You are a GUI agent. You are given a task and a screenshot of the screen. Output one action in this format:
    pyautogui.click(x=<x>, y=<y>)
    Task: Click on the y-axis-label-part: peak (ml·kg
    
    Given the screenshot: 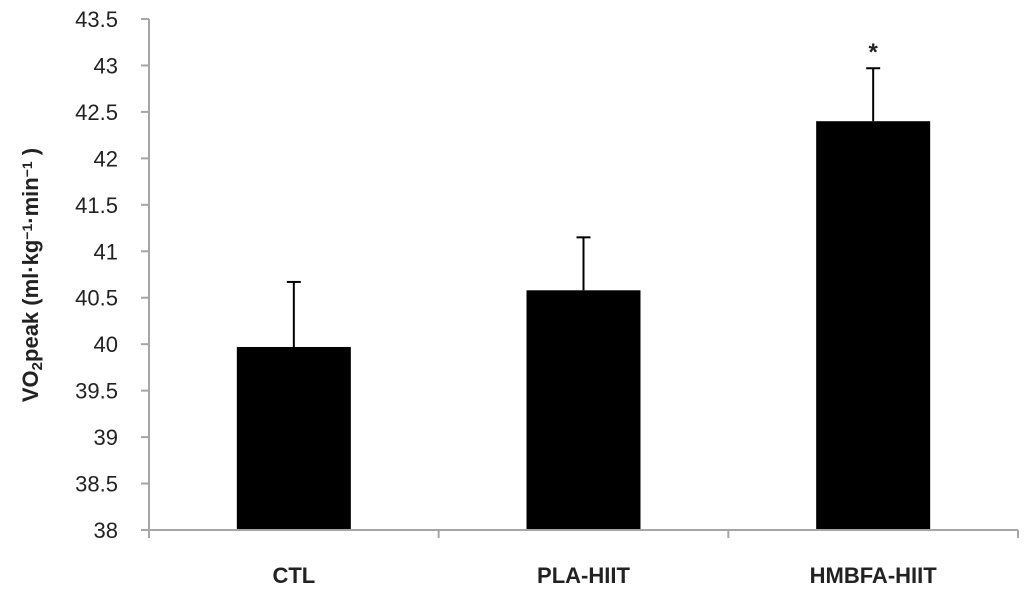 What is the action you would take?
    pyautogui.click(x=30, y=301)
    